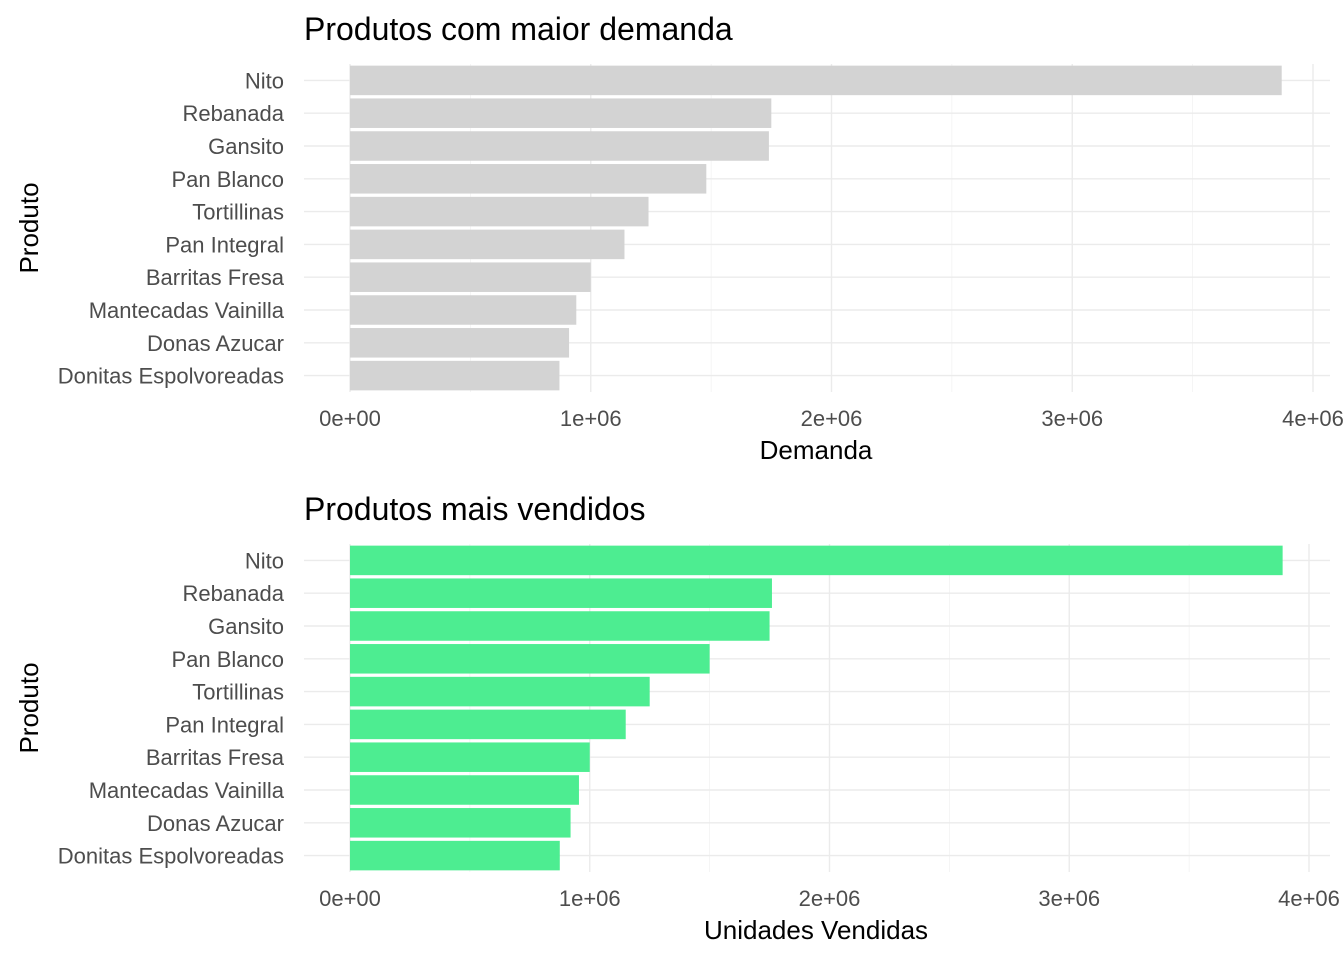 This screenshot has width=1344, height=960. Describe the element at coordinates (518, 29) in the screenshot. I see `chart-title: Produtos com maior demanda` at that location.